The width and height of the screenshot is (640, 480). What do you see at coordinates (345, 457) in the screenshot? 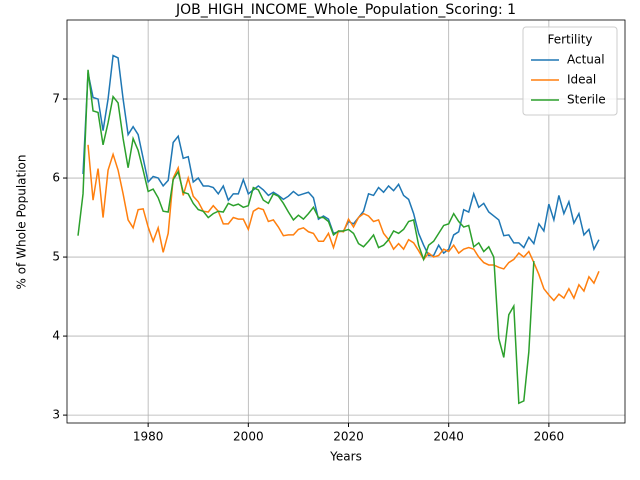
I see `x-axis-label: Years` at bounding box center [345, 457].